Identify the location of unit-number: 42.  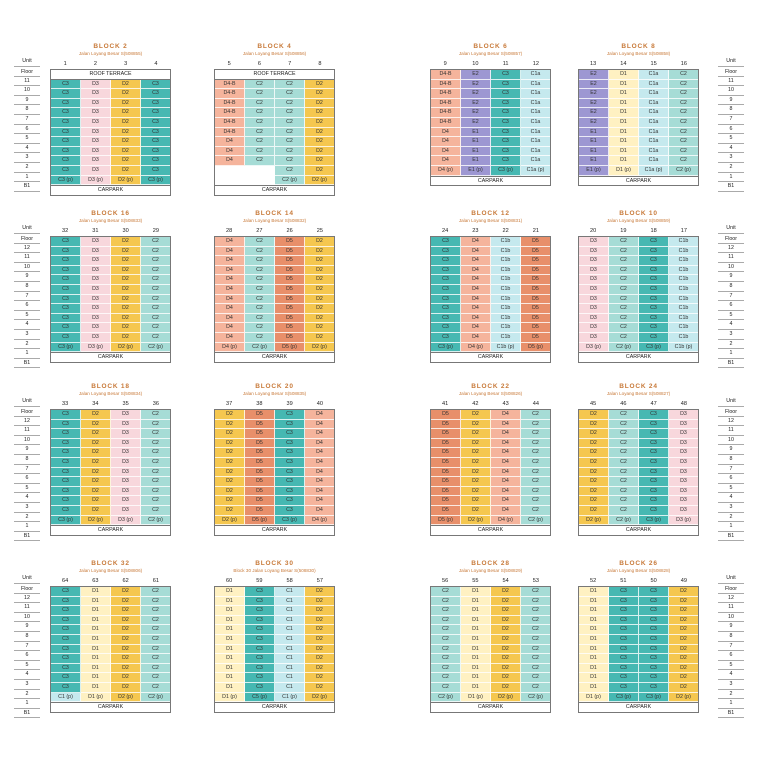
(475, 404).